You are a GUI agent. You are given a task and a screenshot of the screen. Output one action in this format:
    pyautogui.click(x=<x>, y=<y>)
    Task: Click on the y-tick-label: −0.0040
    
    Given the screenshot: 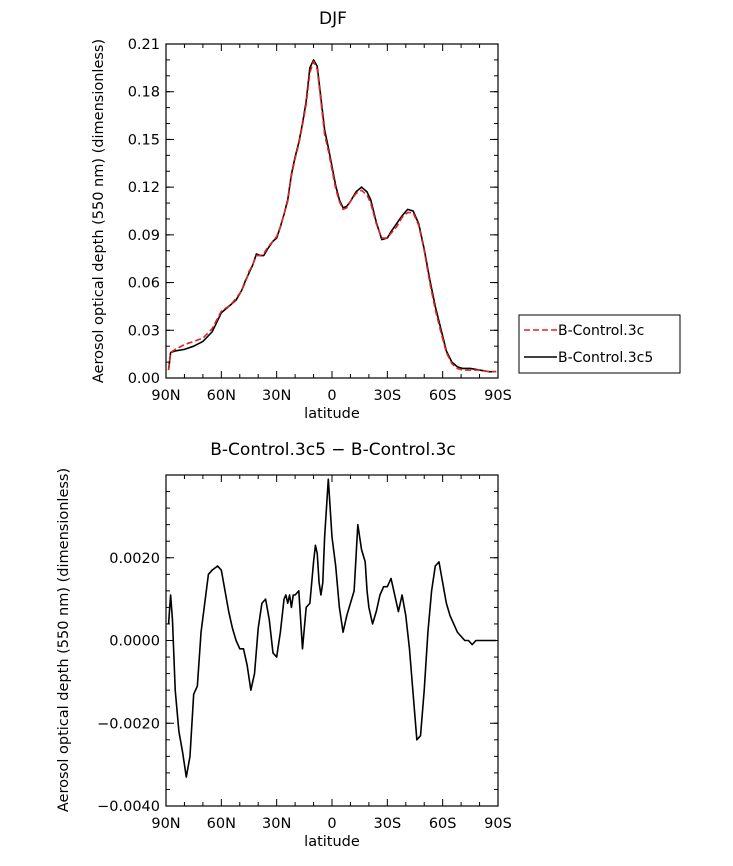 What is the action you would take?
    pyautogui.click(x=128, y=807)
    